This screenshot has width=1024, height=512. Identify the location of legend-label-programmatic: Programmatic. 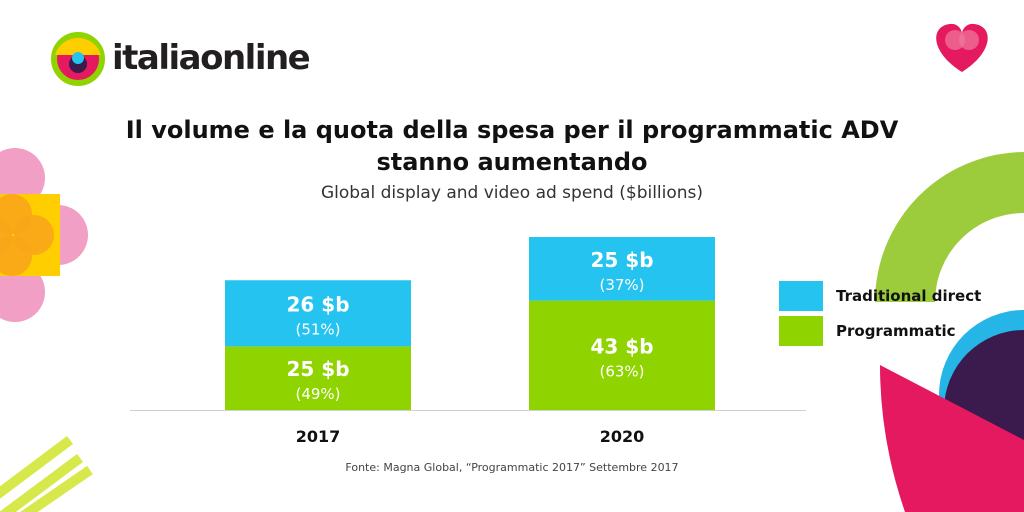
(896, 331).